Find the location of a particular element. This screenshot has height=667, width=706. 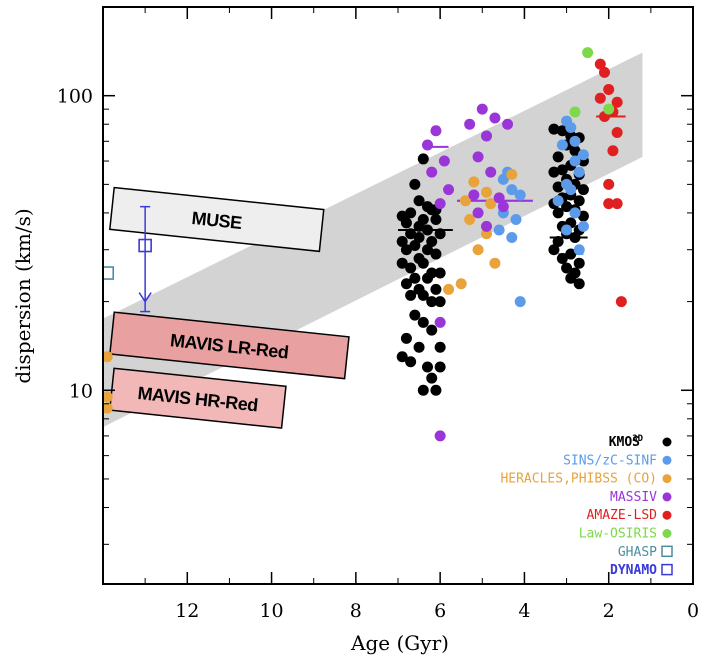

x-tick-label: 4 is located at coordinates (524, 611).